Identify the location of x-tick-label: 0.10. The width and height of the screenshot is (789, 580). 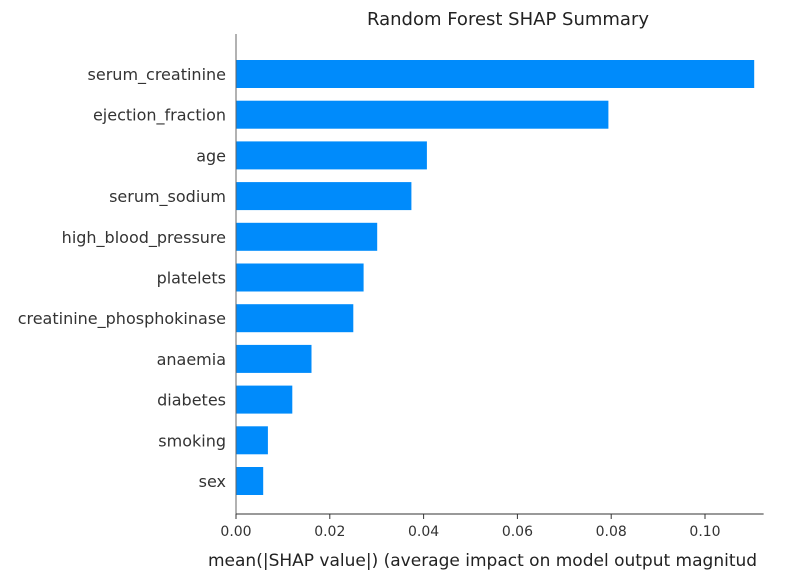
(704, 532).